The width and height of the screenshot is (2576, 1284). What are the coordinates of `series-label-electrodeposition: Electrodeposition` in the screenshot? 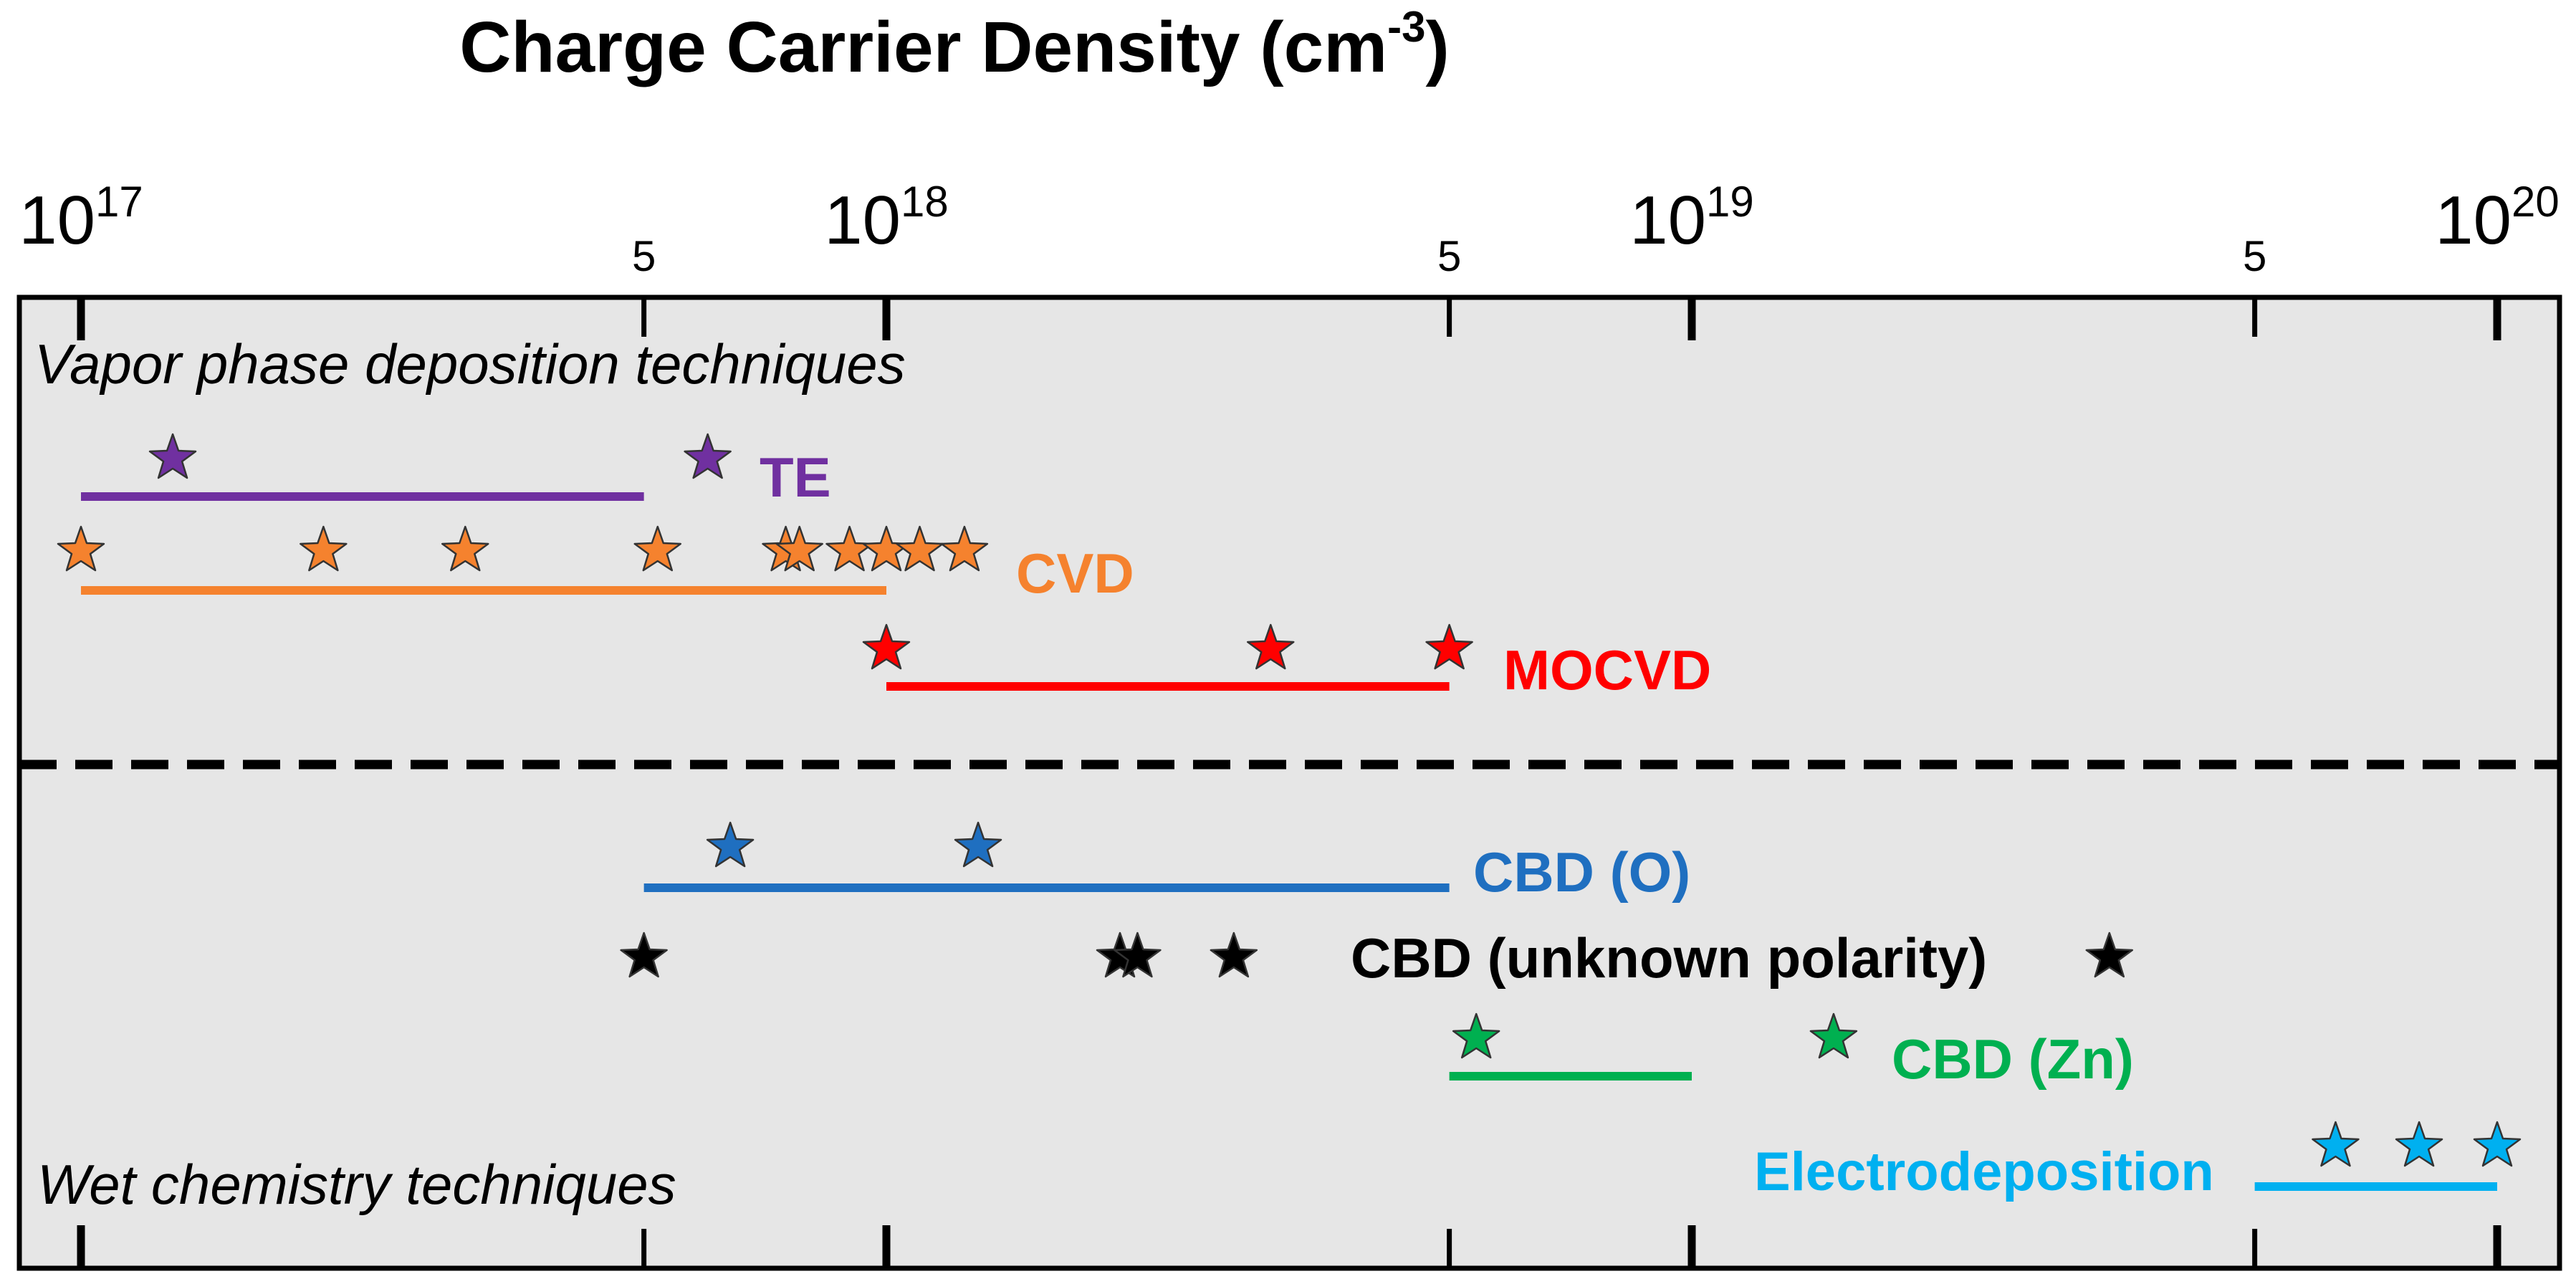 It's located at (1984, 1171).